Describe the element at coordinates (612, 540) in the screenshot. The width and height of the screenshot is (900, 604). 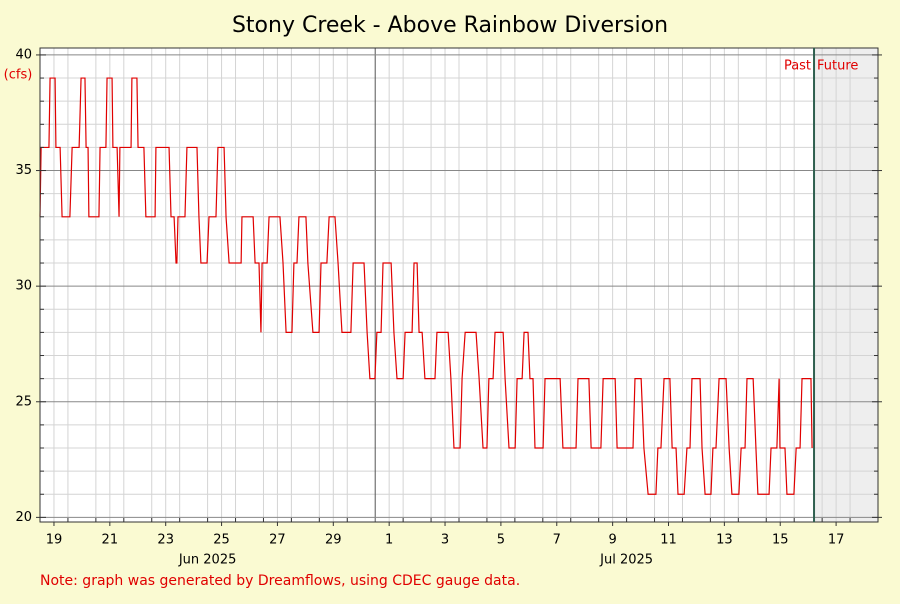
I see `x-tick-label: 9` at that location.